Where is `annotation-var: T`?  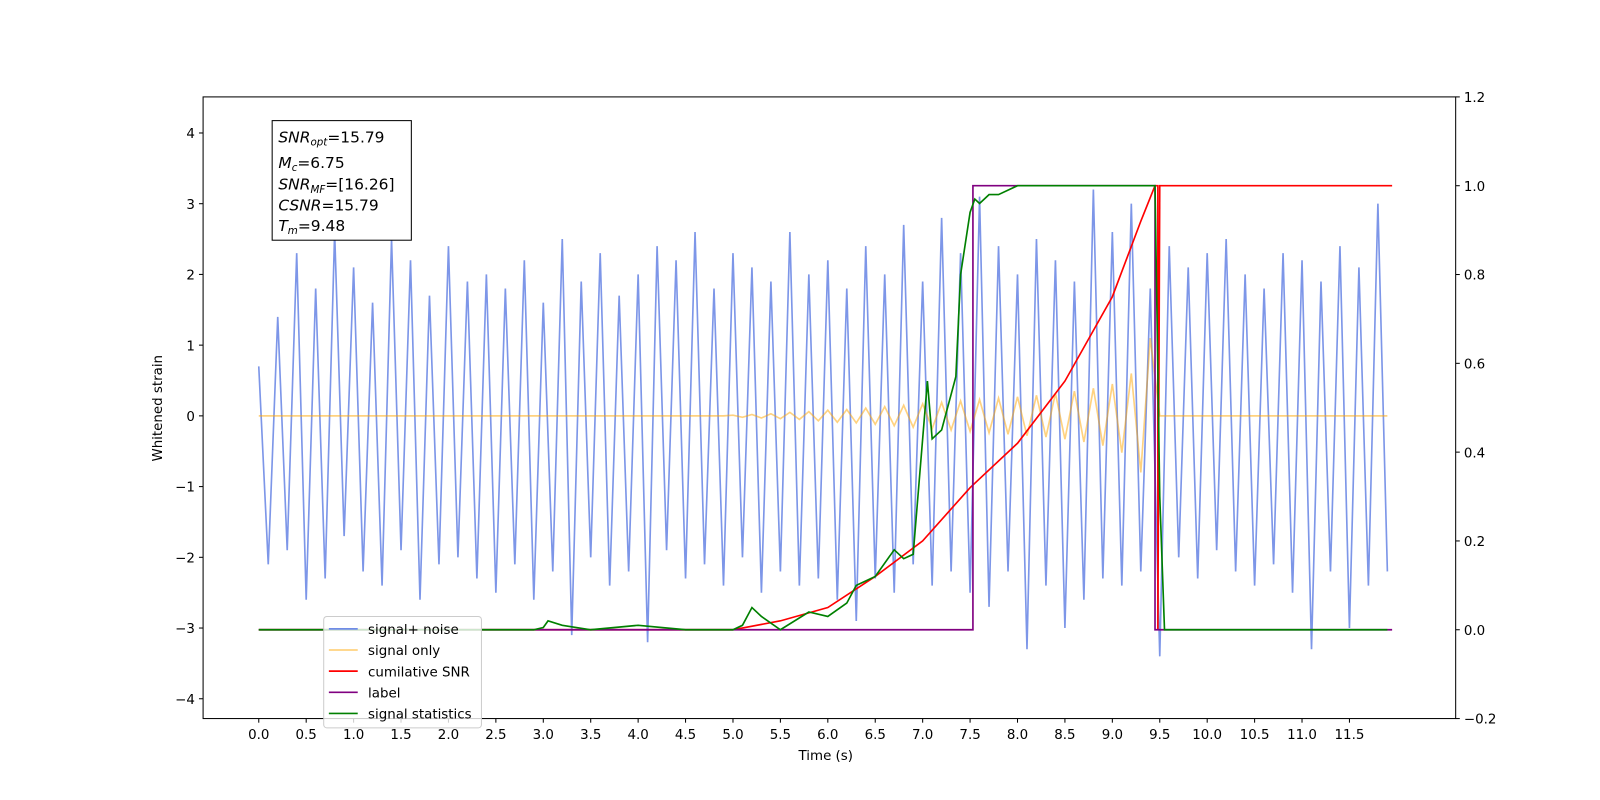
annotation-var: T is located at coordinates (283, 226).